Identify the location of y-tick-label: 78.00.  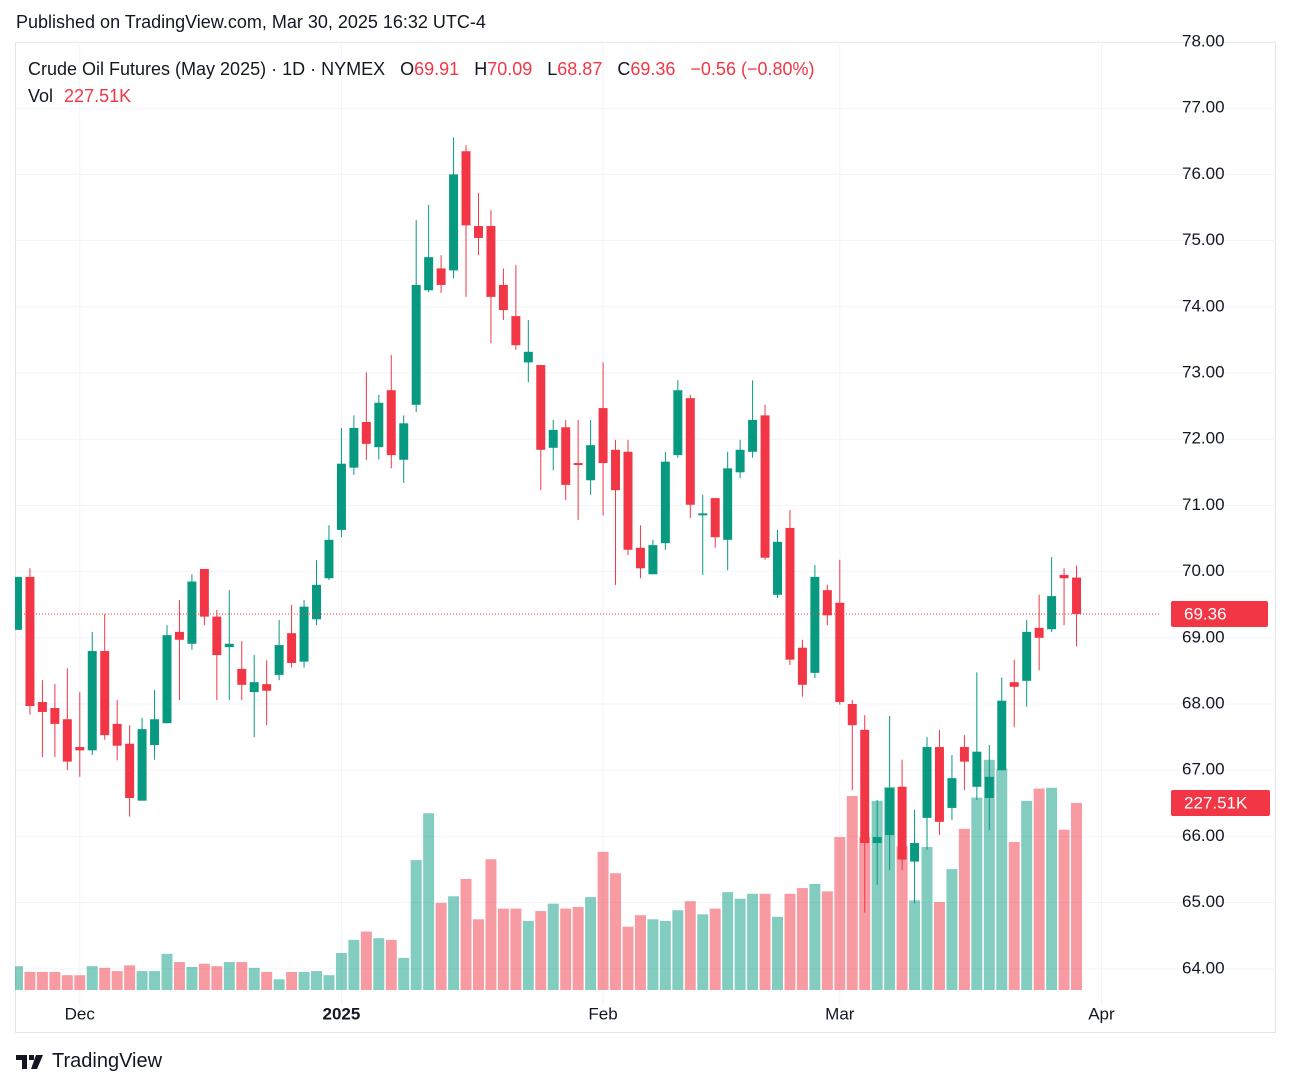
(1203, 40).